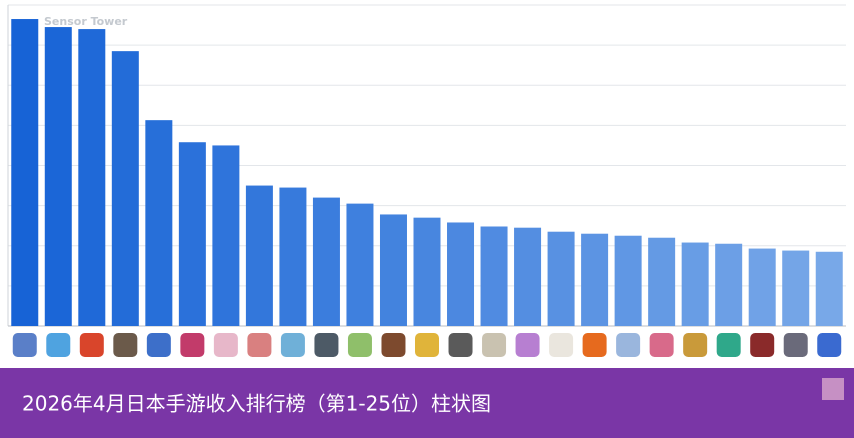  I want to click on corner-badge, so click(833, 389).